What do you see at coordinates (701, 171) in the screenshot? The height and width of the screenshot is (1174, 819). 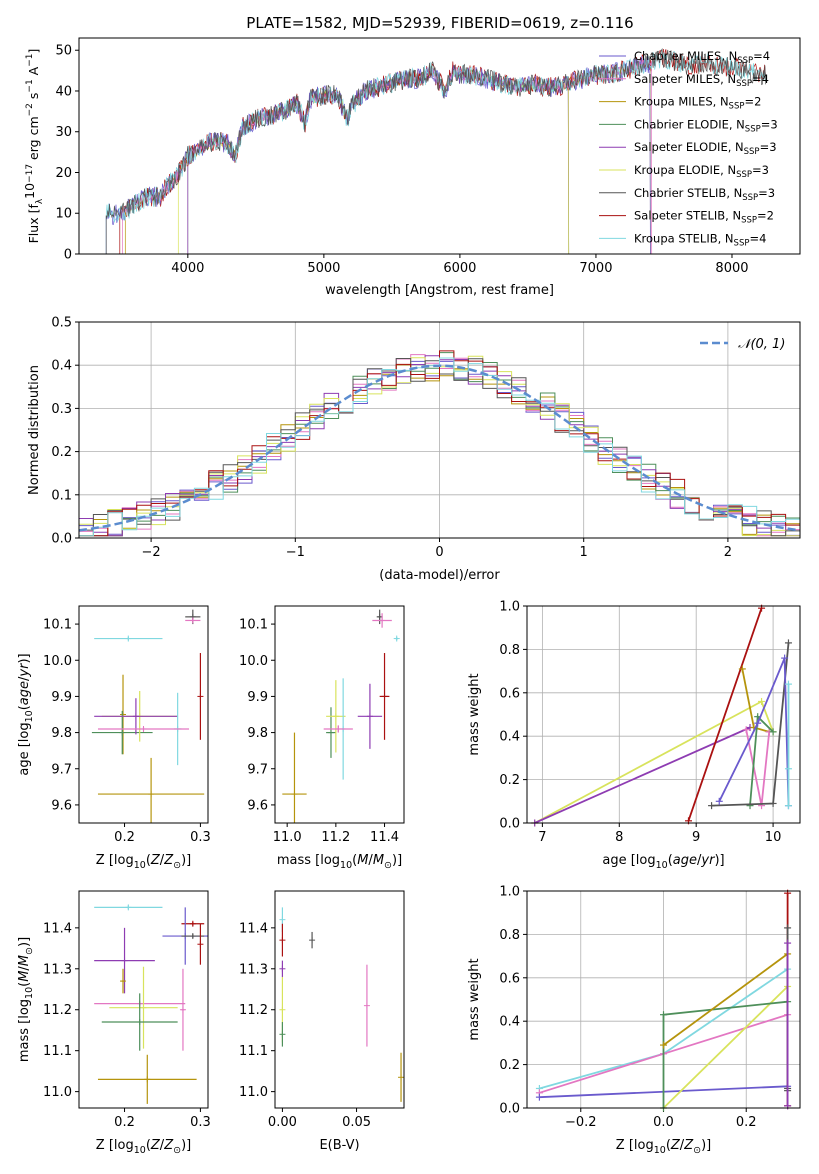 I see `legend-label: Kroupa ELODIE, NSSP=3` at bounding box center [701, 171].